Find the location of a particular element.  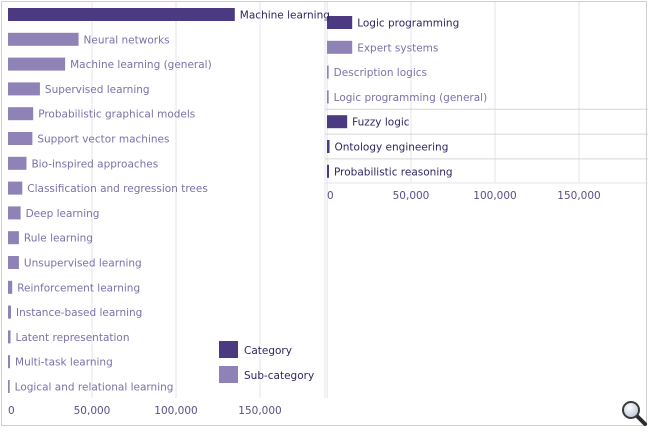

bar-label: Instance-based learning is located at coordinates (79, 313).